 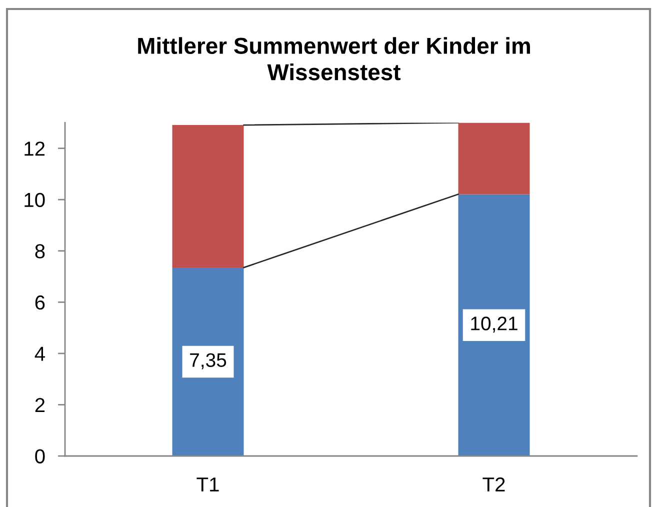 What do you see at coordinates (493, 484) in the screenshot?
I see `x-tick-label: T2` at bounding box center [493, 484].